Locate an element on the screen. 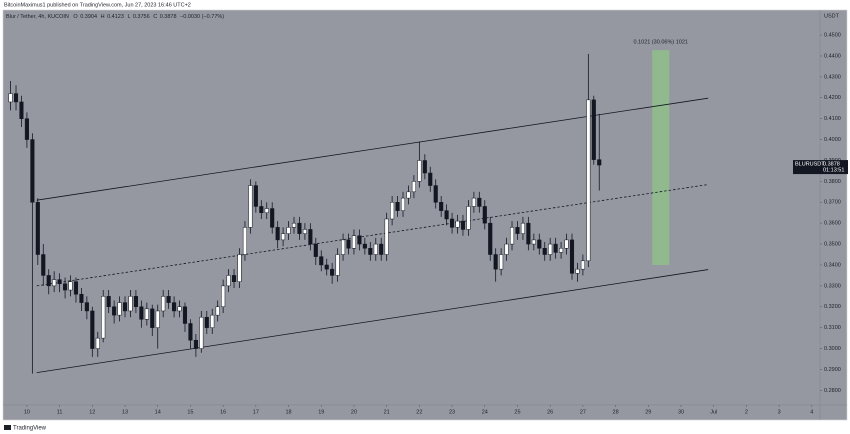 Image resolution: width=850 pixels, height=434 pixels. x-tick-label: 23 is located at coordinates (452, 412).